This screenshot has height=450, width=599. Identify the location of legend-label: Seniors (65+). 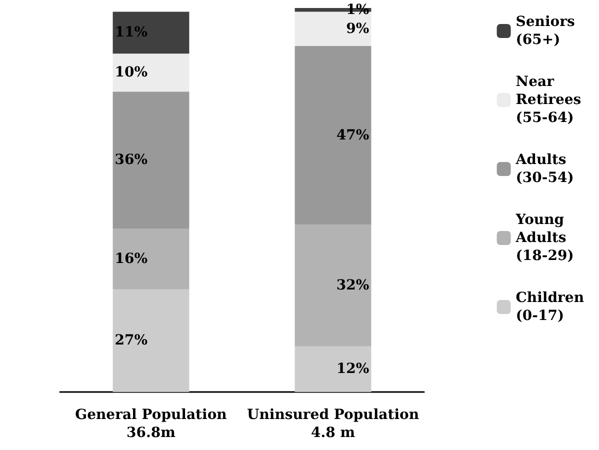
(546, 31).